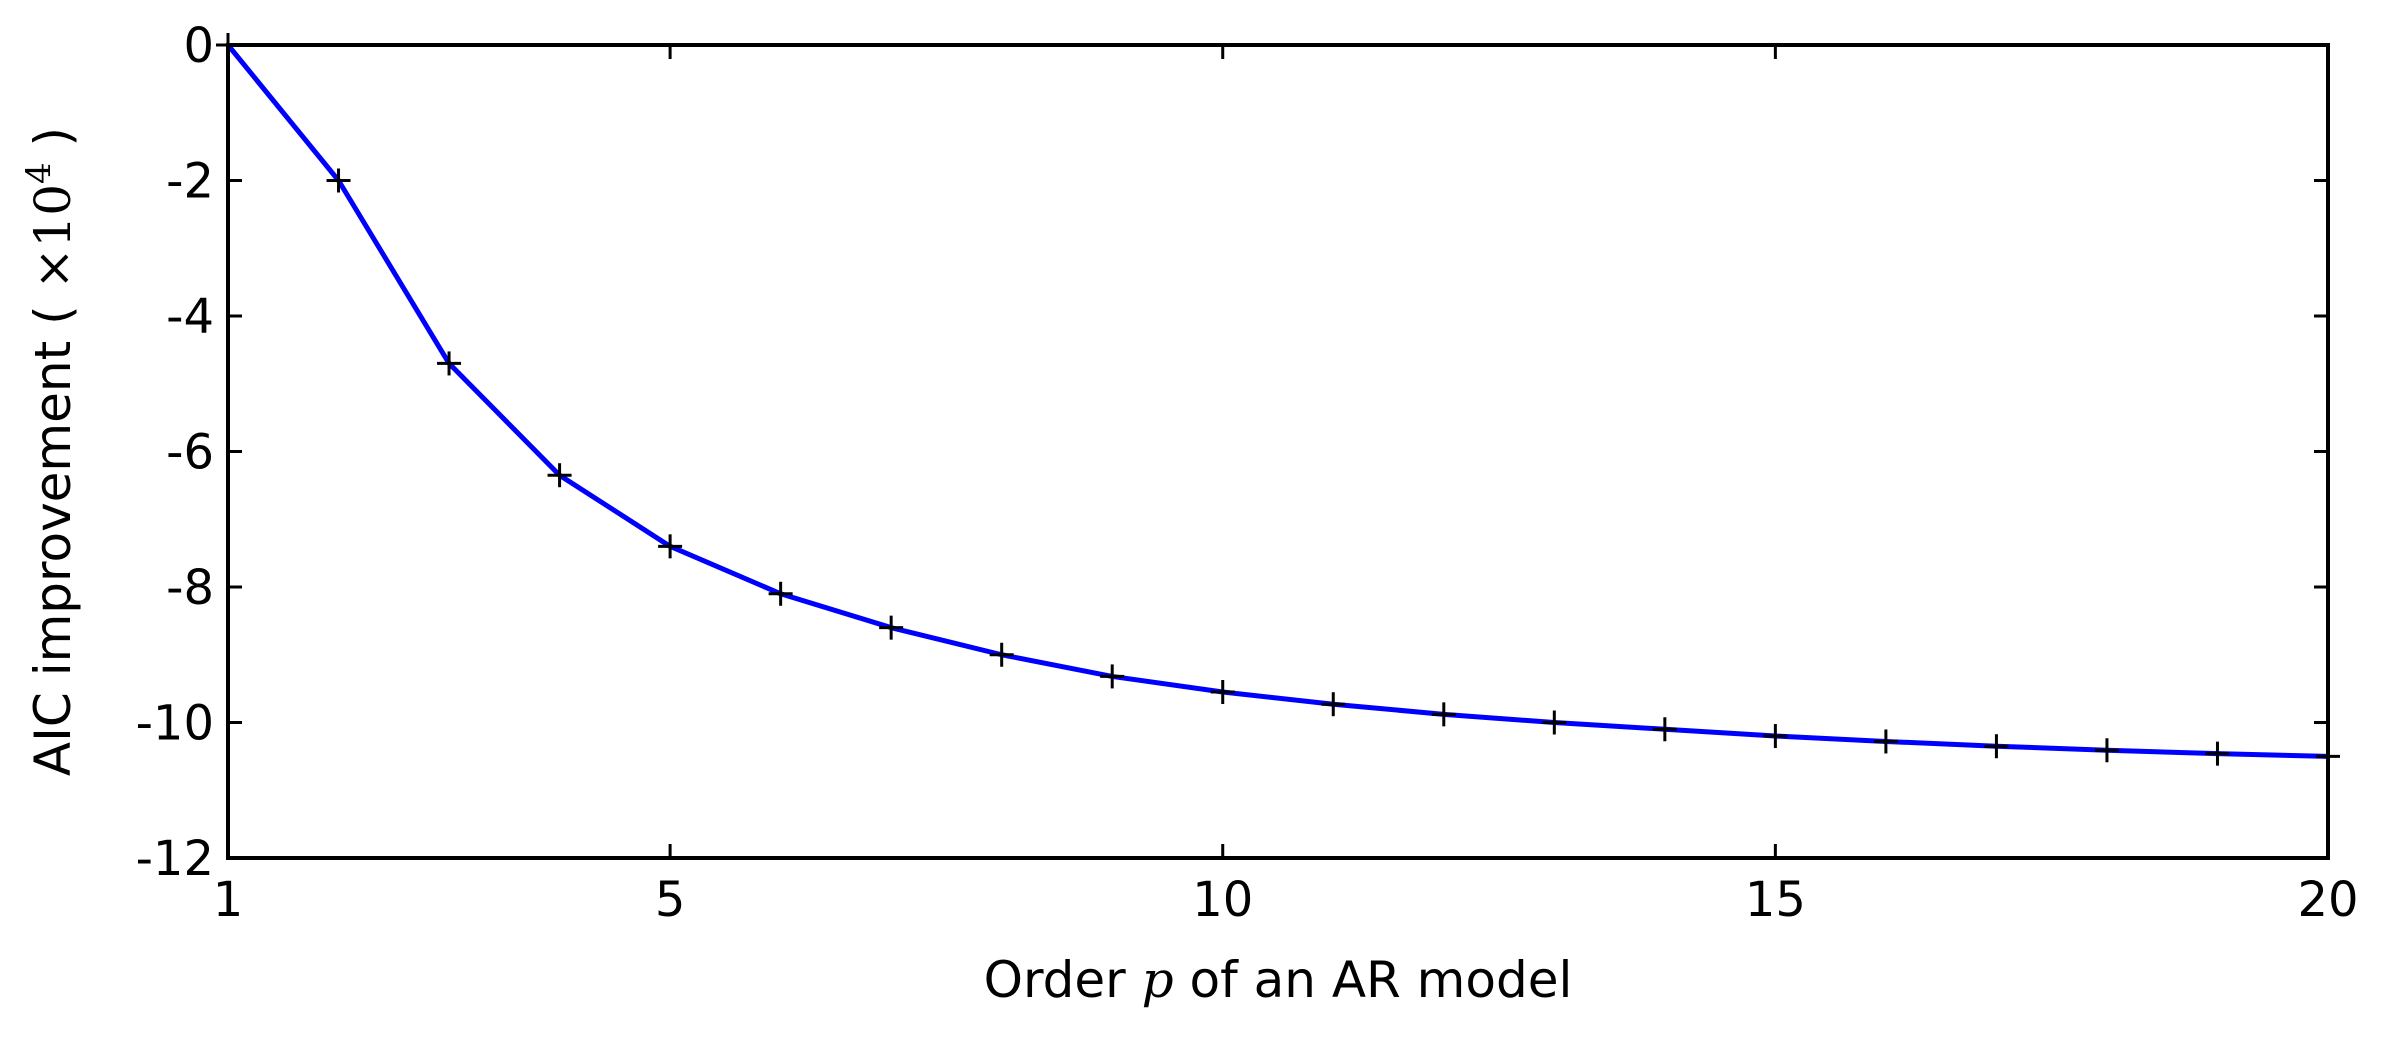 The image size is (2390, 1040). What do you see at coordinates (1222, 900) in the screenshot?
I see `x-tick-label: 10` at bounding box center [1222, 900].